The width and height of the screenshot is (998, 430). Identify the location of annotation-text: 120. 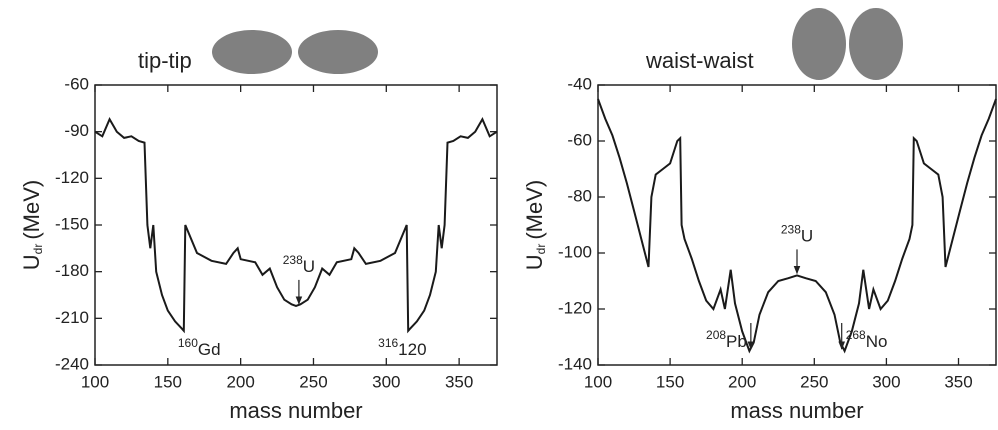
(412, 349).